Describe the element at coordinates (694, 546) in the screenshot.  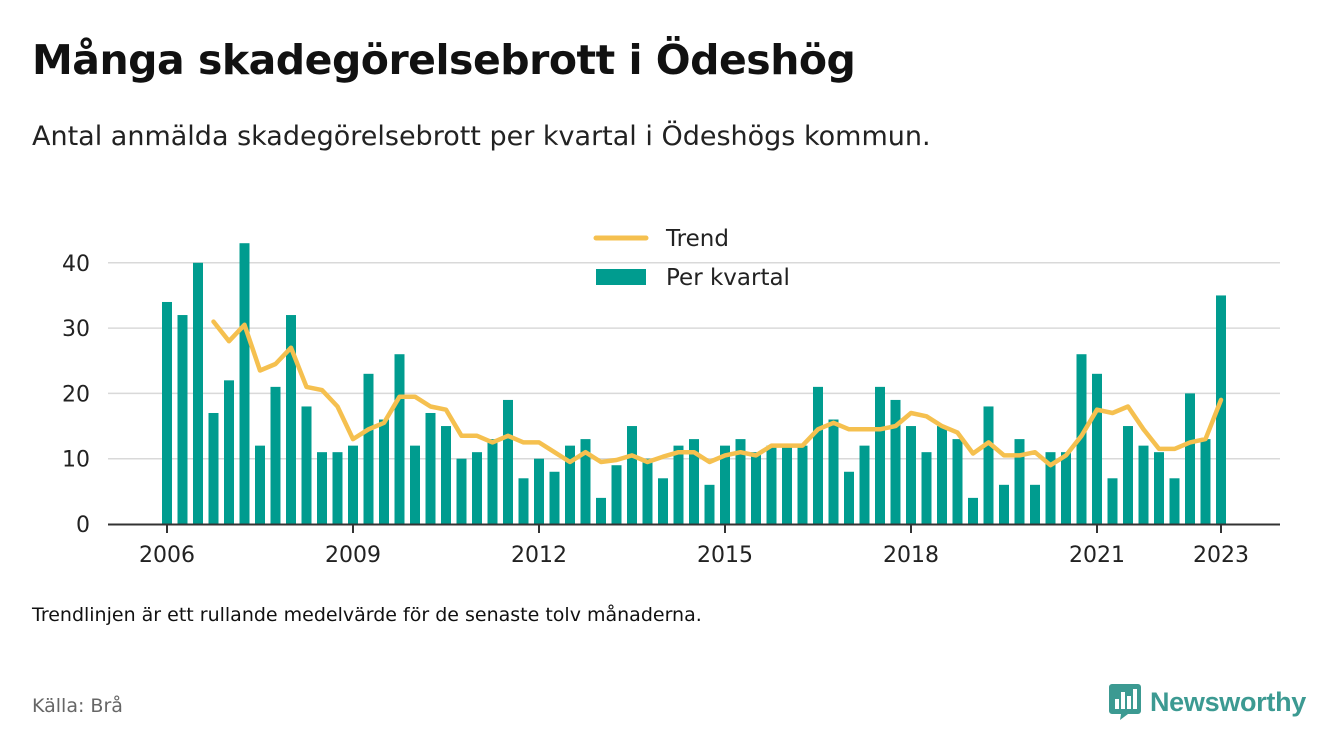
I see `x-axis: 2006 2009 2012 2015 2018 2021 2023` at that location.